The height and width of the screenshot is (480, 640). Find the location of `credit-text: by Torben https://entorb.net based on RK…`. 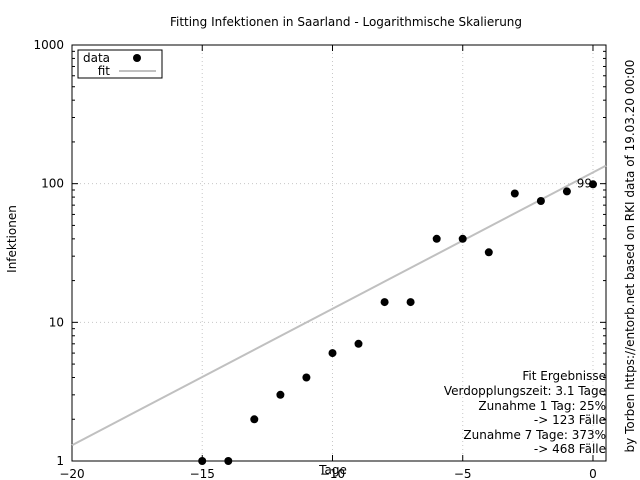

credit-text: by Torben https://entorb.net based on RK… is located at coordinates (630, 256).